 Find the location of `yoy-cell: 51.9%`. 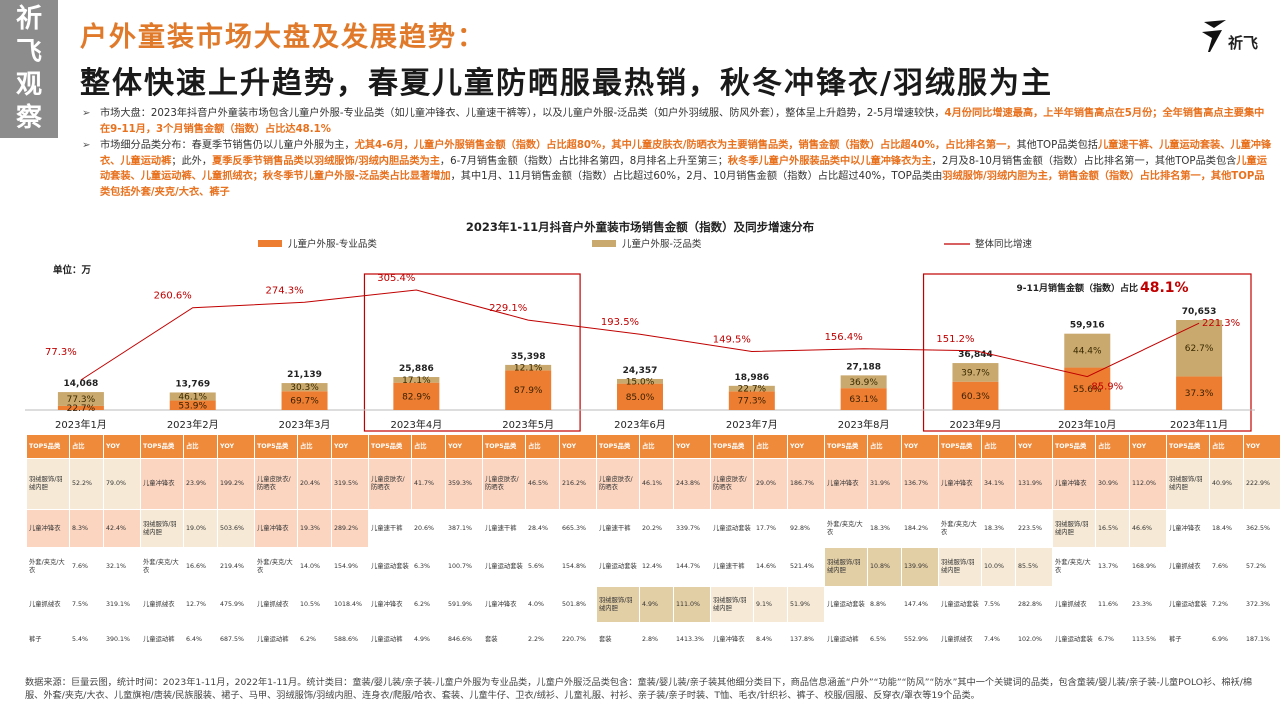

yoy-cell: 51.9% is located at coordinates (806, 604).